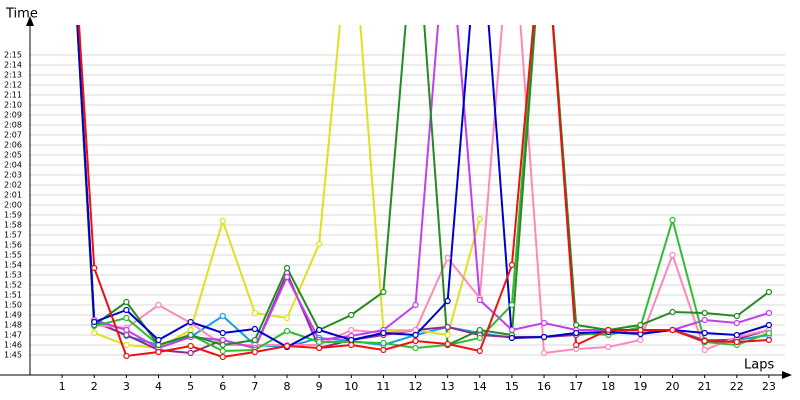  Describe the element at coordinates (13, 75) in the screenshot. I see `y-tick-label: 2:13` at that location.